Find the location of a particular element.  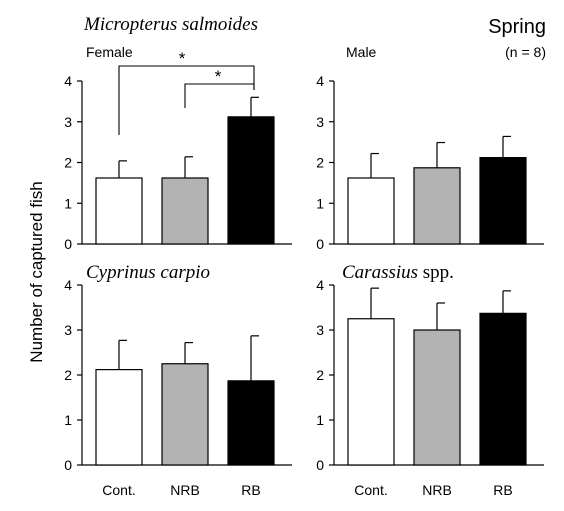

panel-title: Micropterus salmoides is located at coordinates (170, 24).